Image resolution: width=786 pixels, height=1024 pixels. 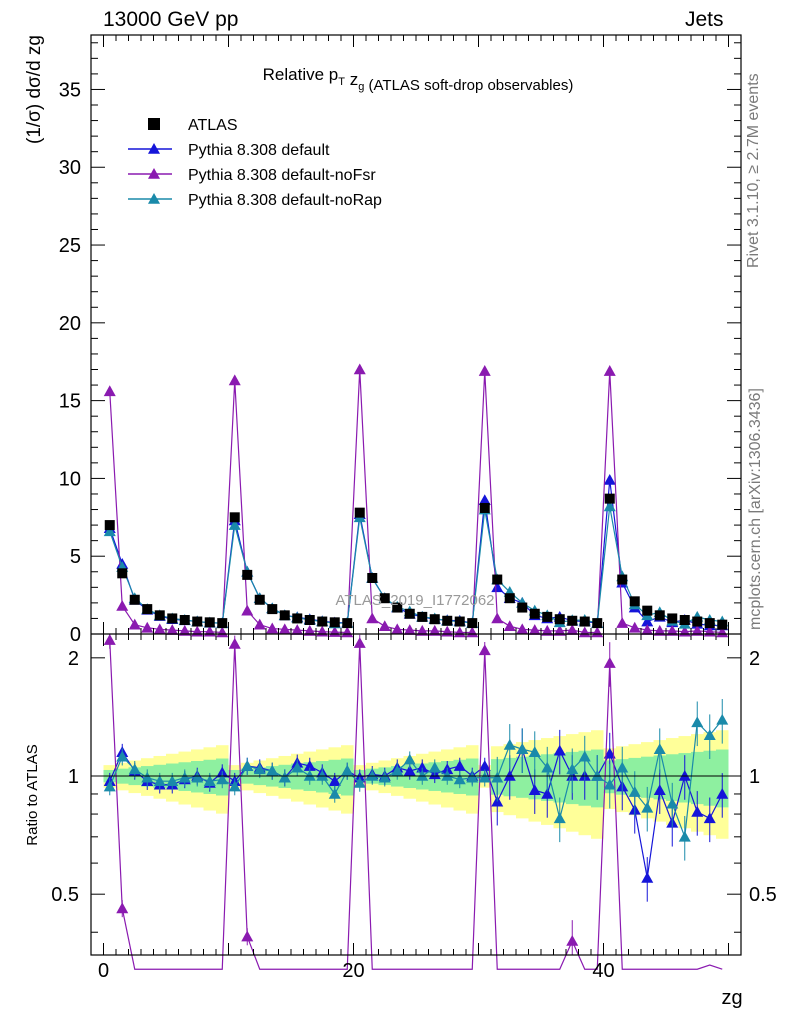 What do you see at coordinates (282, 175) in the screenshot?
I see `legend-label: Pythia 8.308 default-noFsr` at bounding box center [282, 175].